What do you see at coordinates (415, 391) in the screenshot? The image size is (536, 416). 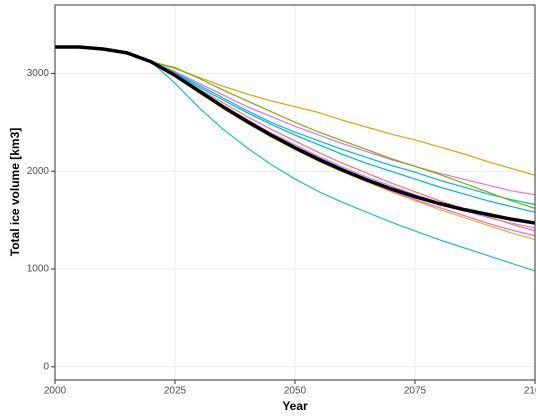 I see `x-tick-label: 2075` at bounding box center [415, 391].